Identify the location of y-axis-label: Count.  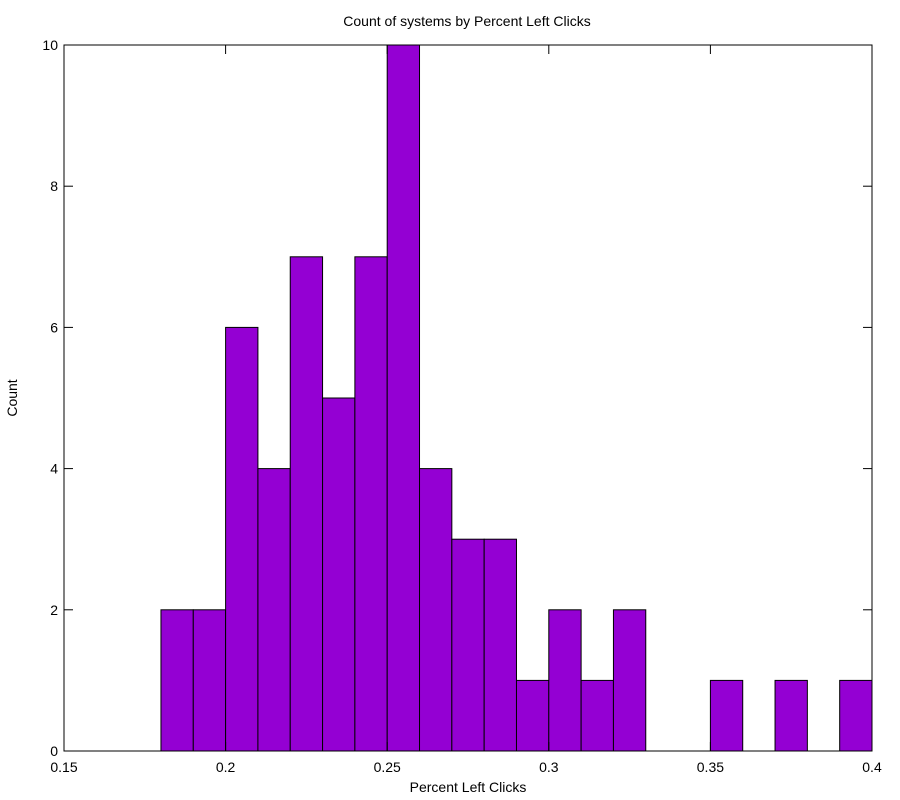
(12, 397).